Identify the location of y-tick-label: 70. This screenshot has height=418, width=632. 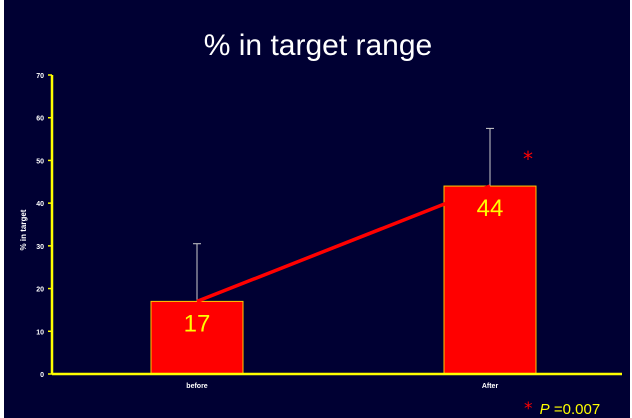
(40, 76).